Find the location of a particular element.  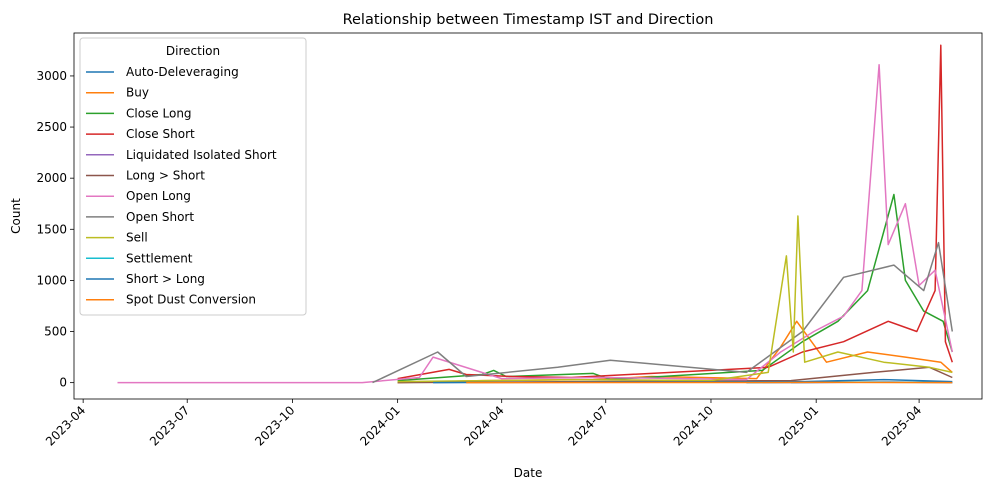

legend-label: Spot Dust Conversion is located at coordinates (191, 300).